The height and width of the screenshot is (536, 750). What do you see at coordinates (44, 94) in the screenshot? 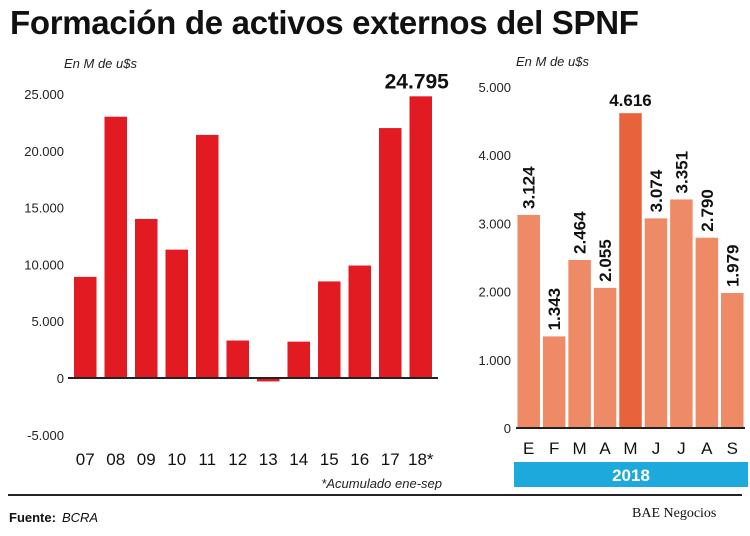
I see `left-y-tick-label: 25.000` at bounding box center [44, 94].